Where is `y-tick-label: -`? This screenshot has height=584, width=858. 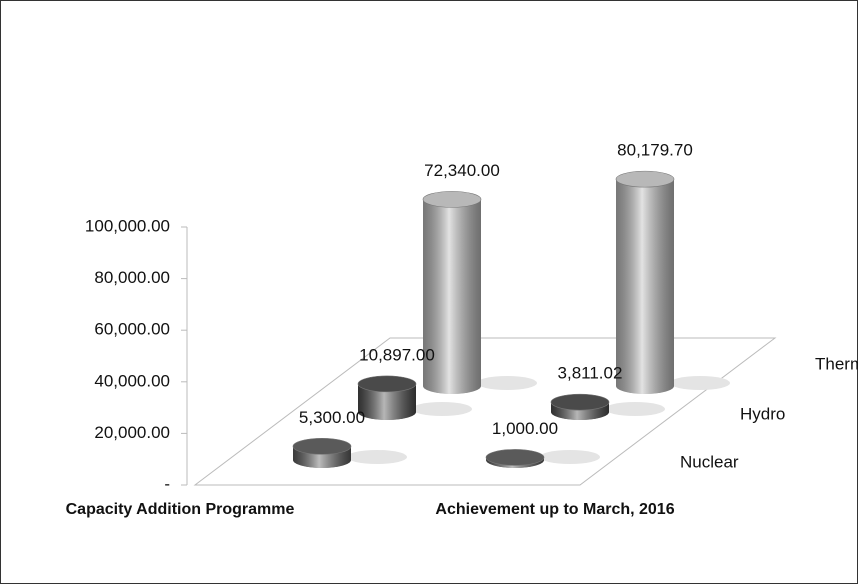 y-tick-label: - is located at coordinates (167, 483).